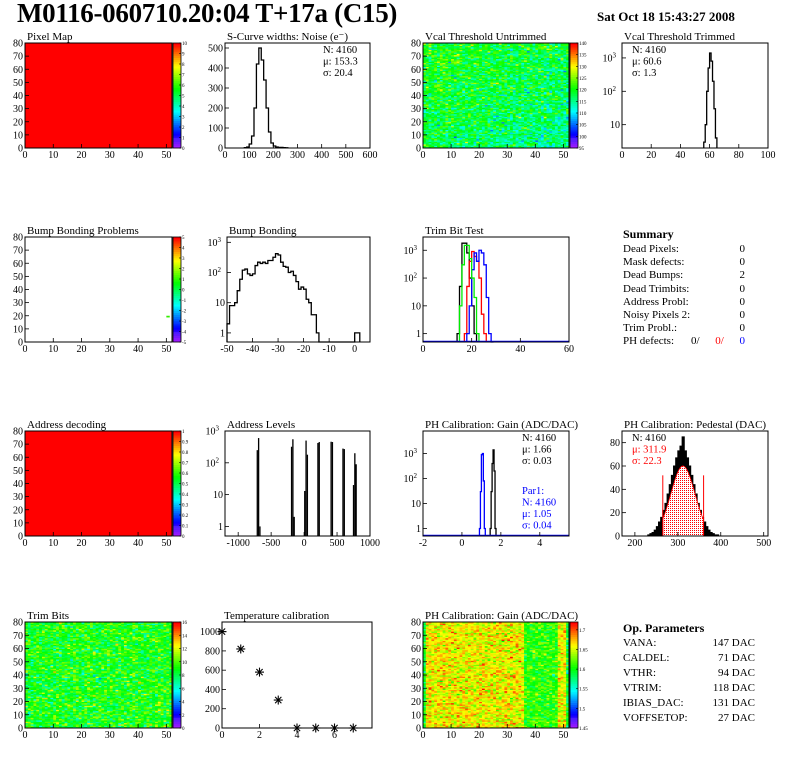  I want to click on histogram-series, so click(475, 296).